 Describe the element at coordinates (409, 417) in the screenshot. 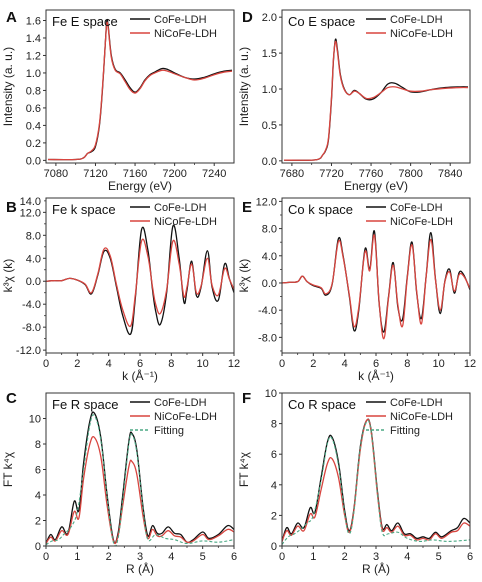

I see `legend: CoFe-LDH NiCoFe-LDH Fitting` at that location.